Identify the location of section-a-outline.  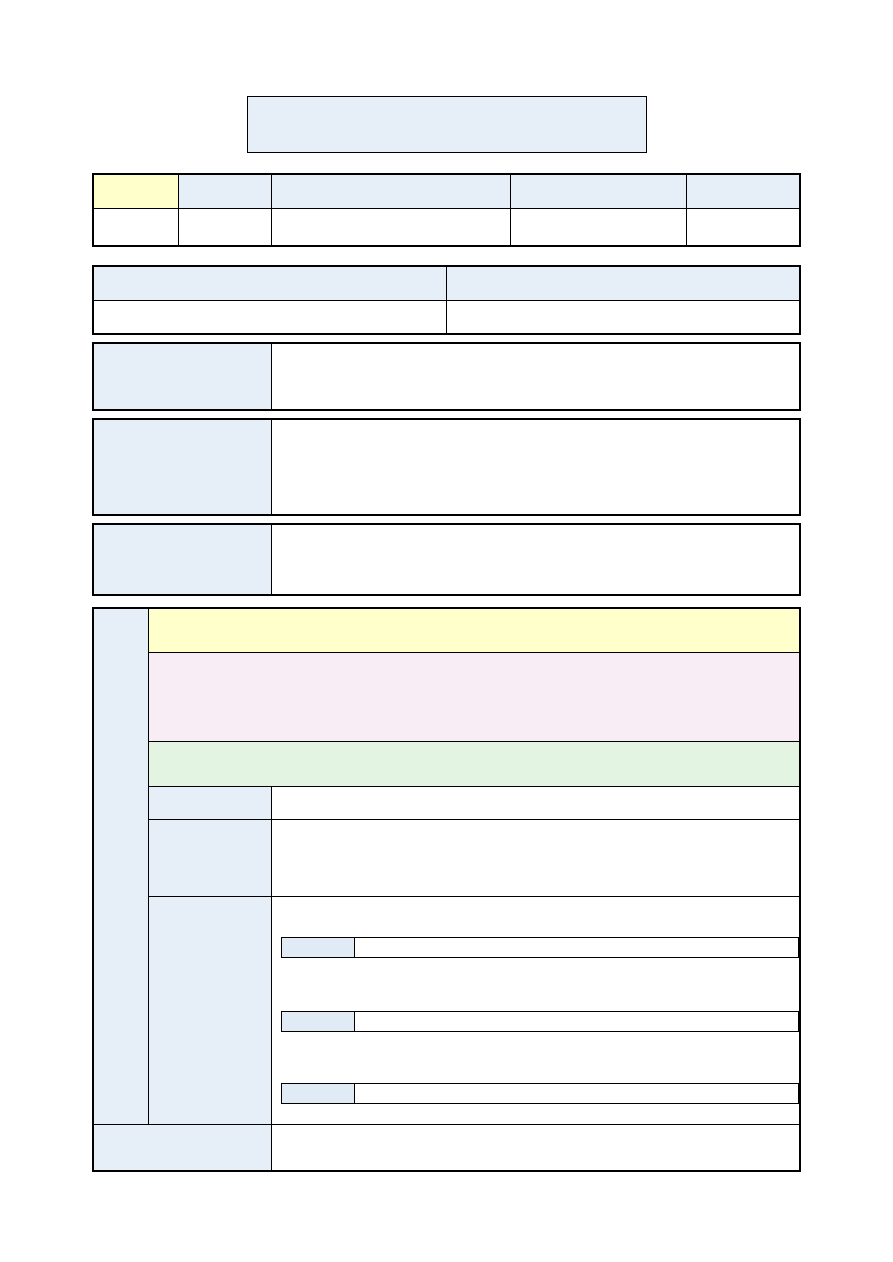
(446, 376).